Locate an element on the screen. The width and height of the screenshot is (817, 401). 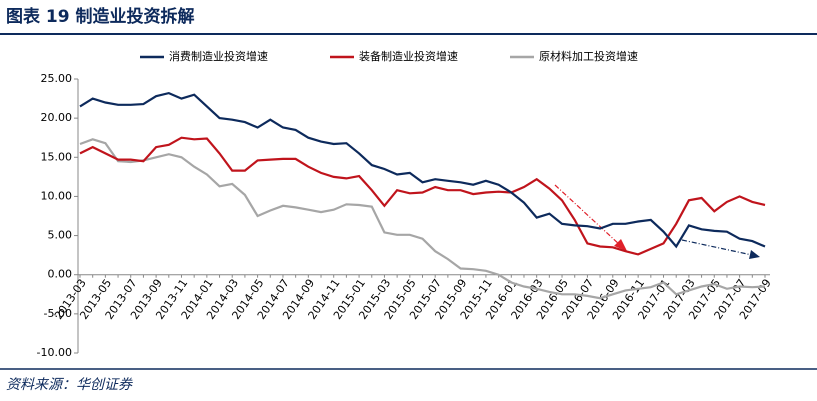
y-tick-label: 10.00 is located at coordinates (57, 195).